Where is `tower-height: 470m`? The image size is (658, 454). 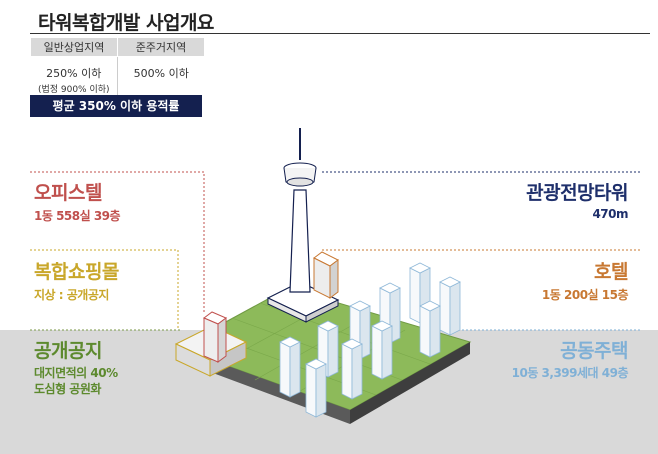
tower-height: 470m is located at coordinates (610, 214).